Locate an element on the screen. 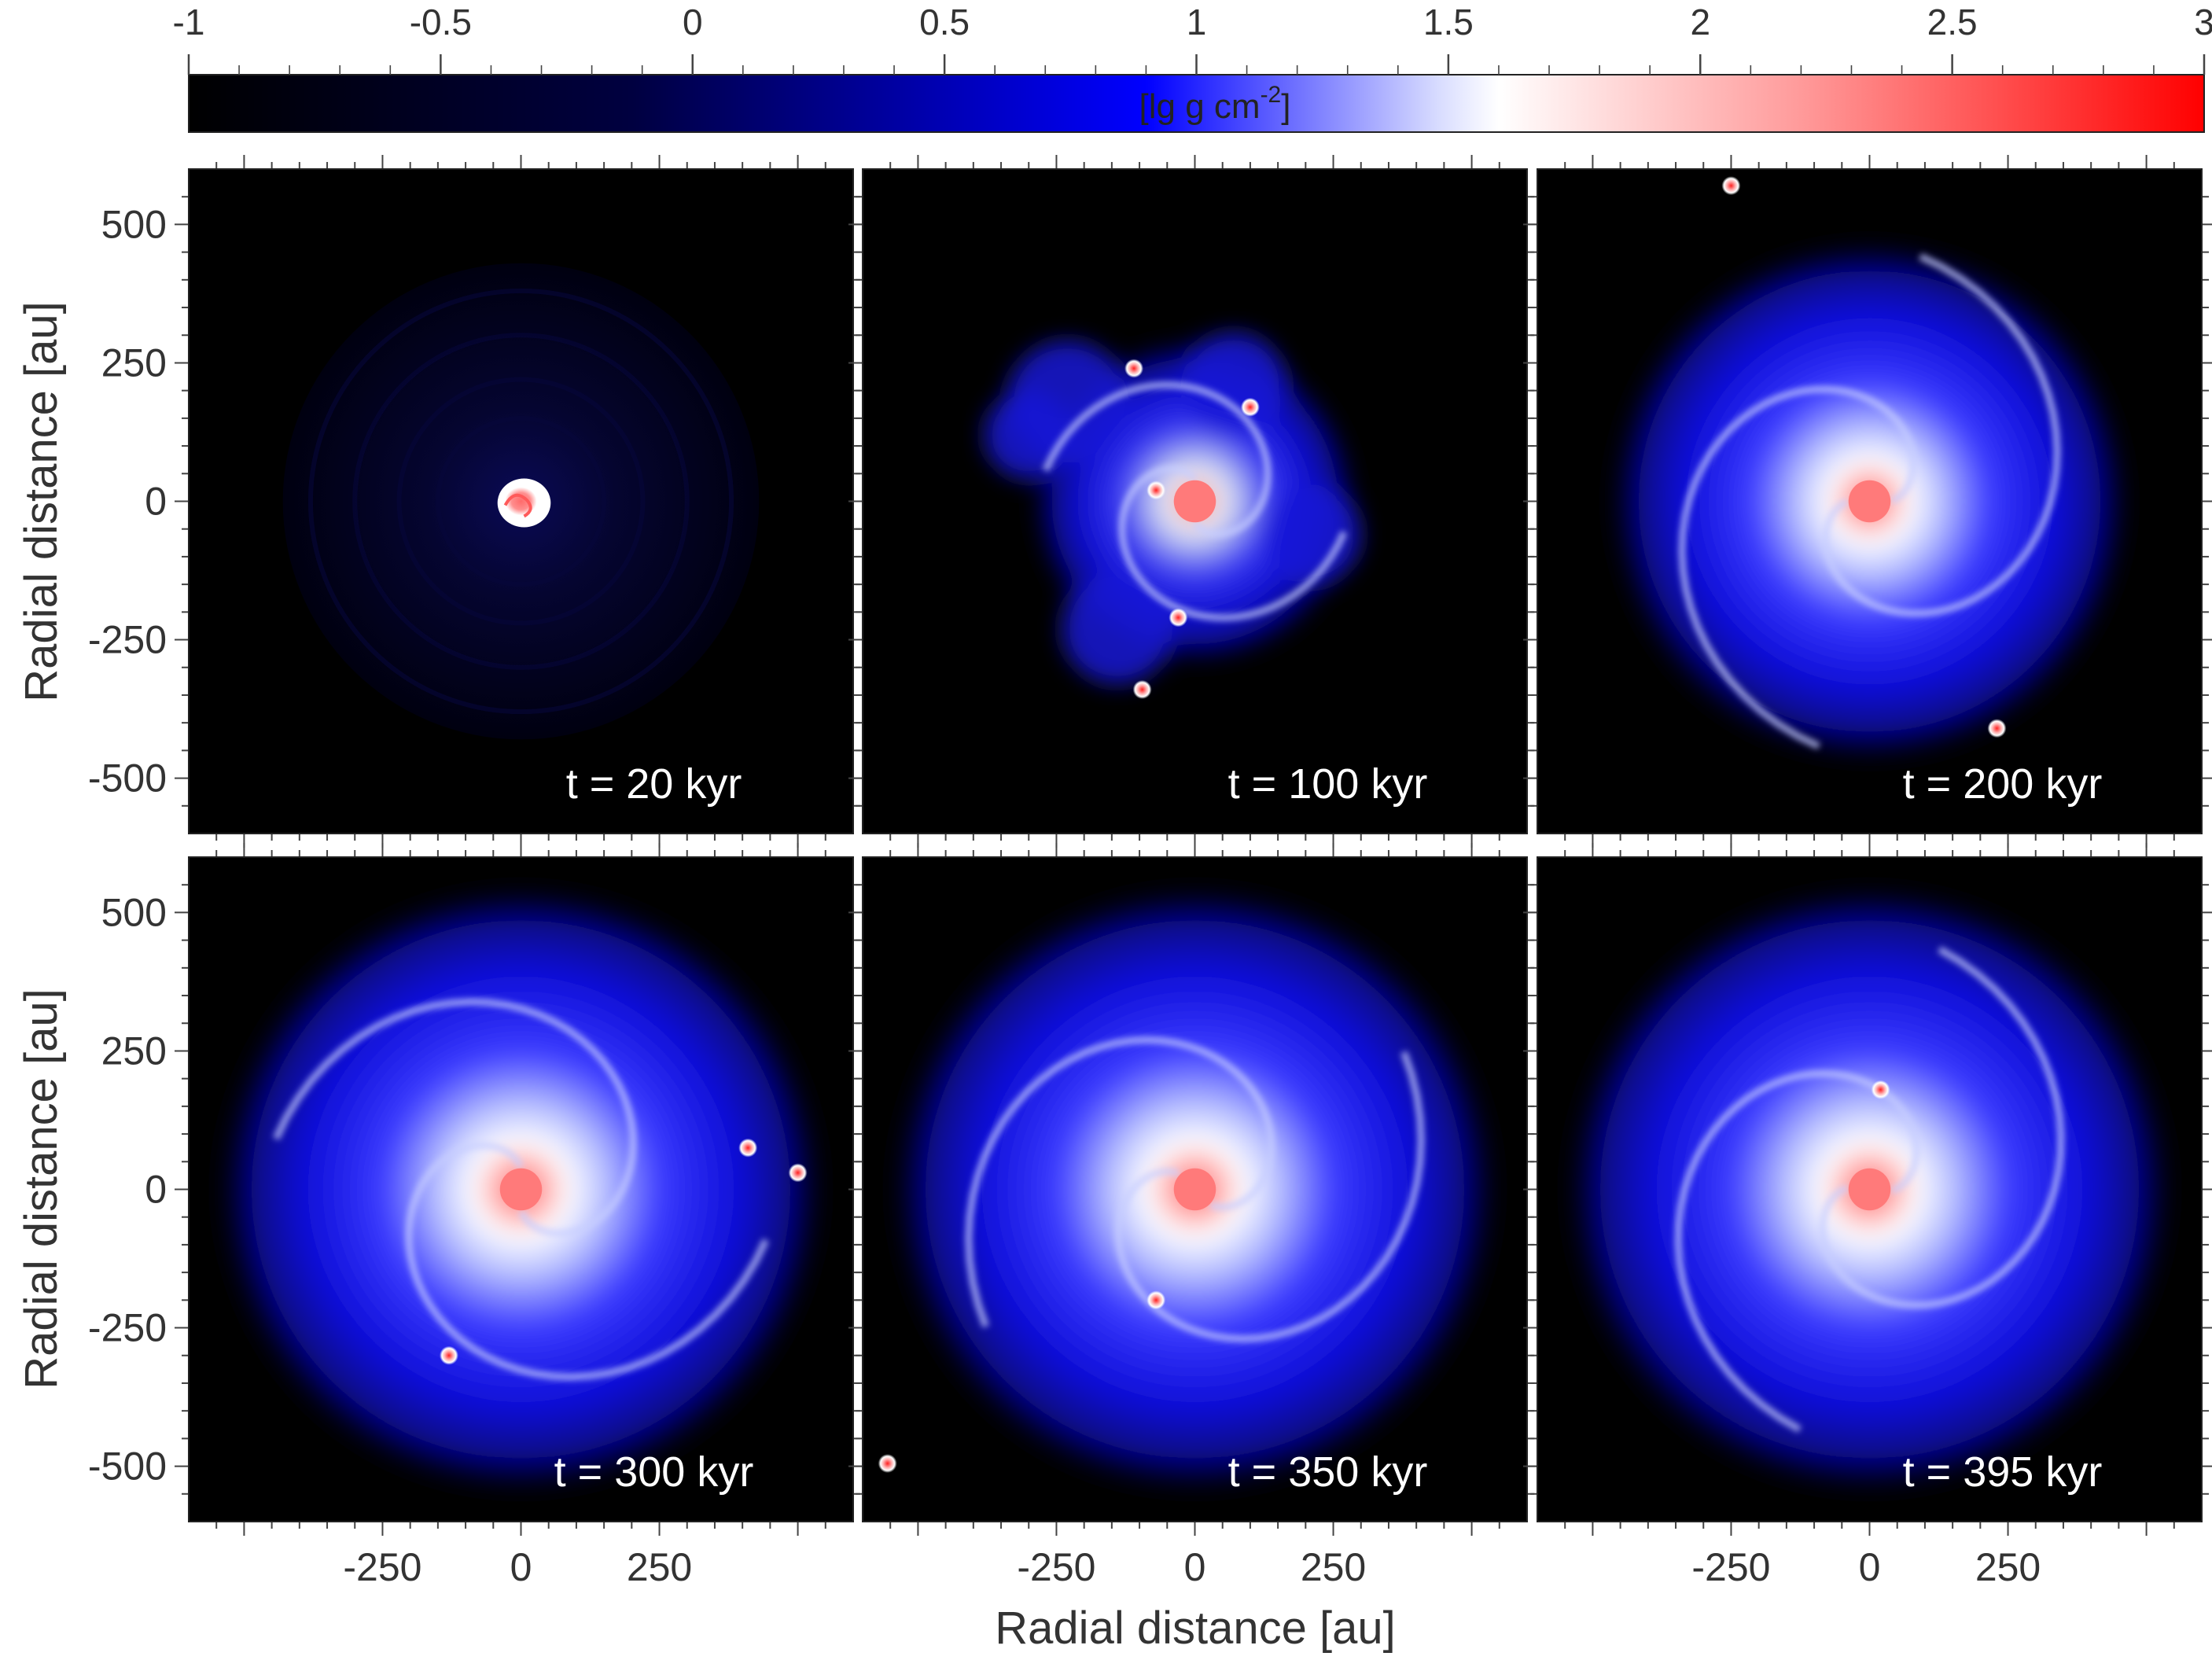 The width and height of the screenshot is (2212, 1671). colorbar-tick-label: 0 is located at coordinates (693, 22).